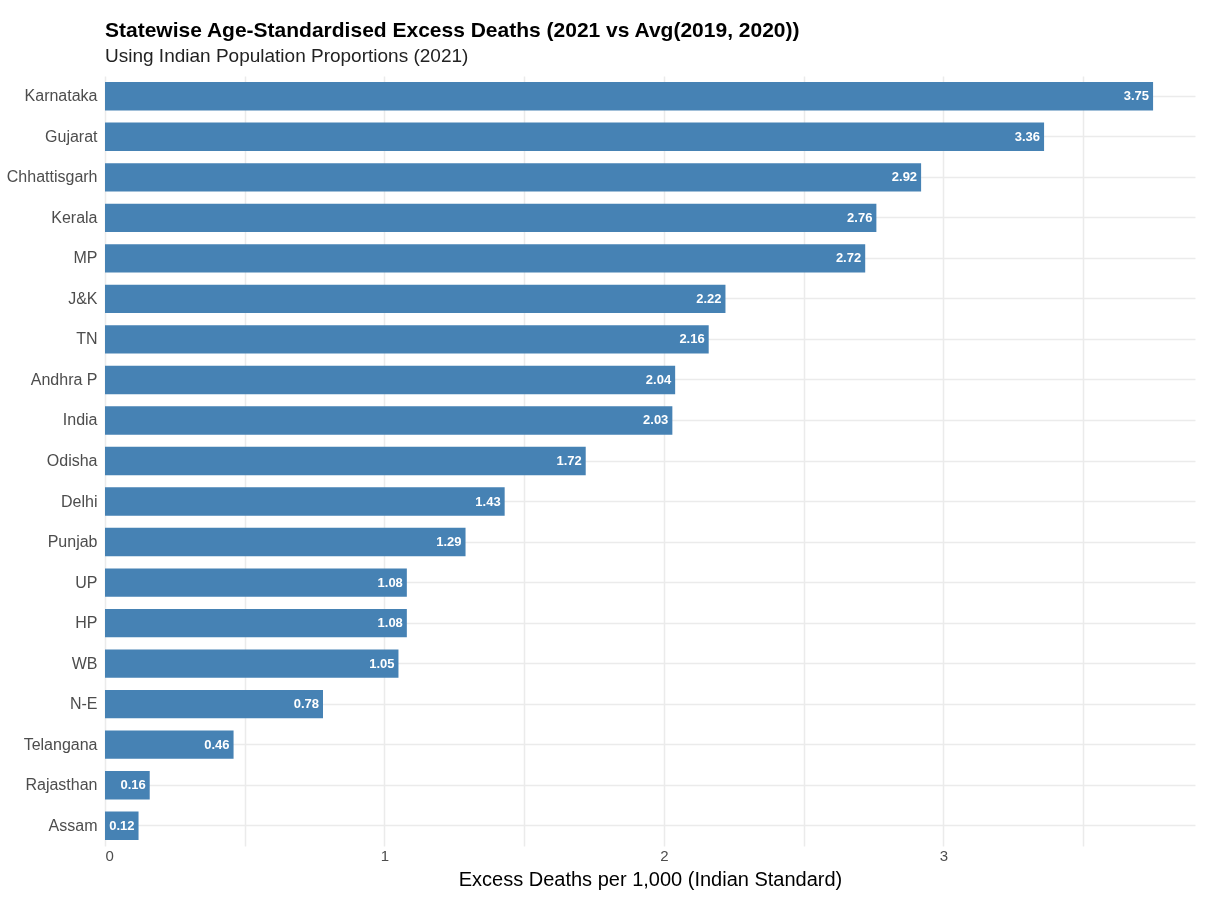 The image size is (1215, 903). I want to click on data-label: 1.43, so click(488, 501).